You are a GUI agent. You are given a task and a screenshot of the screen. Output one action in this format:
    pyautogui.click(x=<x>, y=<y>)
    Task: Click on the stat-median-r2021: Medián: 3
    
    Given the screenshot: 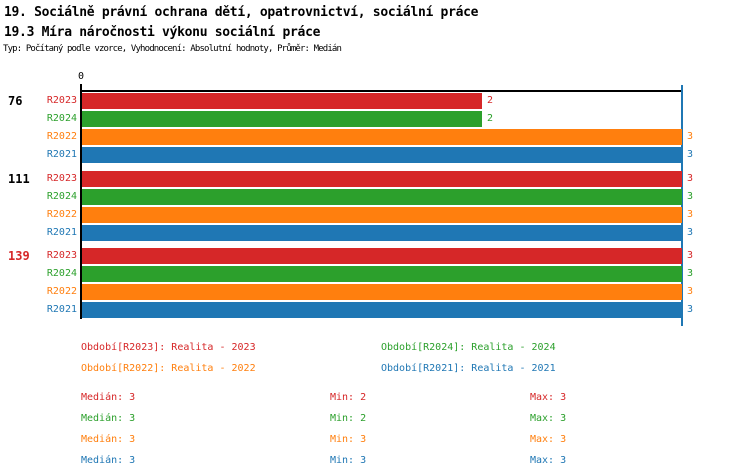 What is the action you would take?
    pyautogui.click(x=108, y=460)
    